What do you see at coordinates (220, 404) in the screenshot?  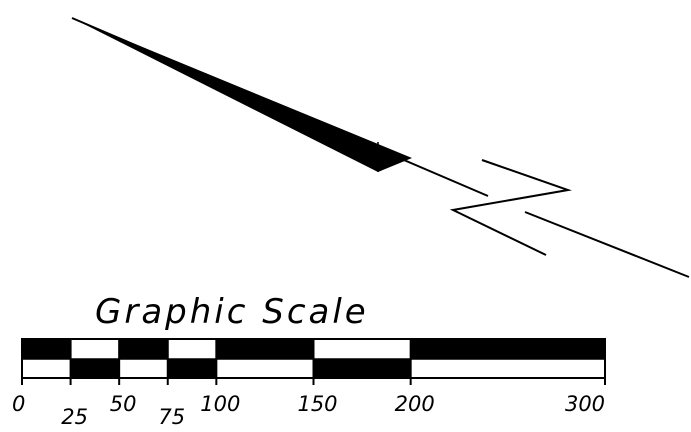 I see `scale-label-100: 100` at bounding box center [220, 404].